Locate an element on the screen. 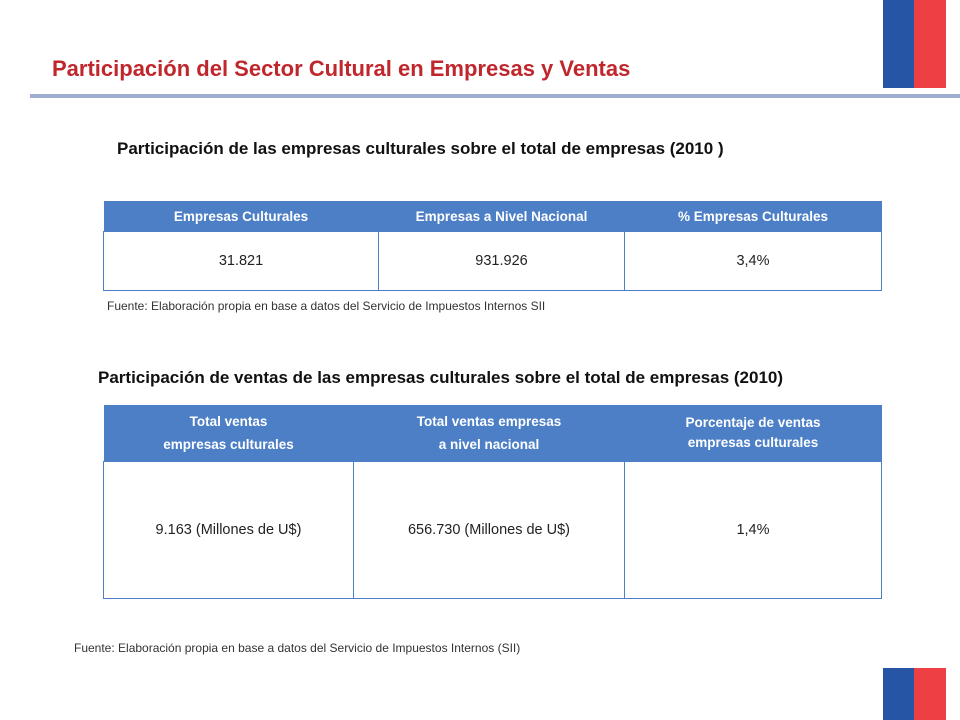 This screenshot has width=960, height=720. title-underline is located at coordinates (495, 96).